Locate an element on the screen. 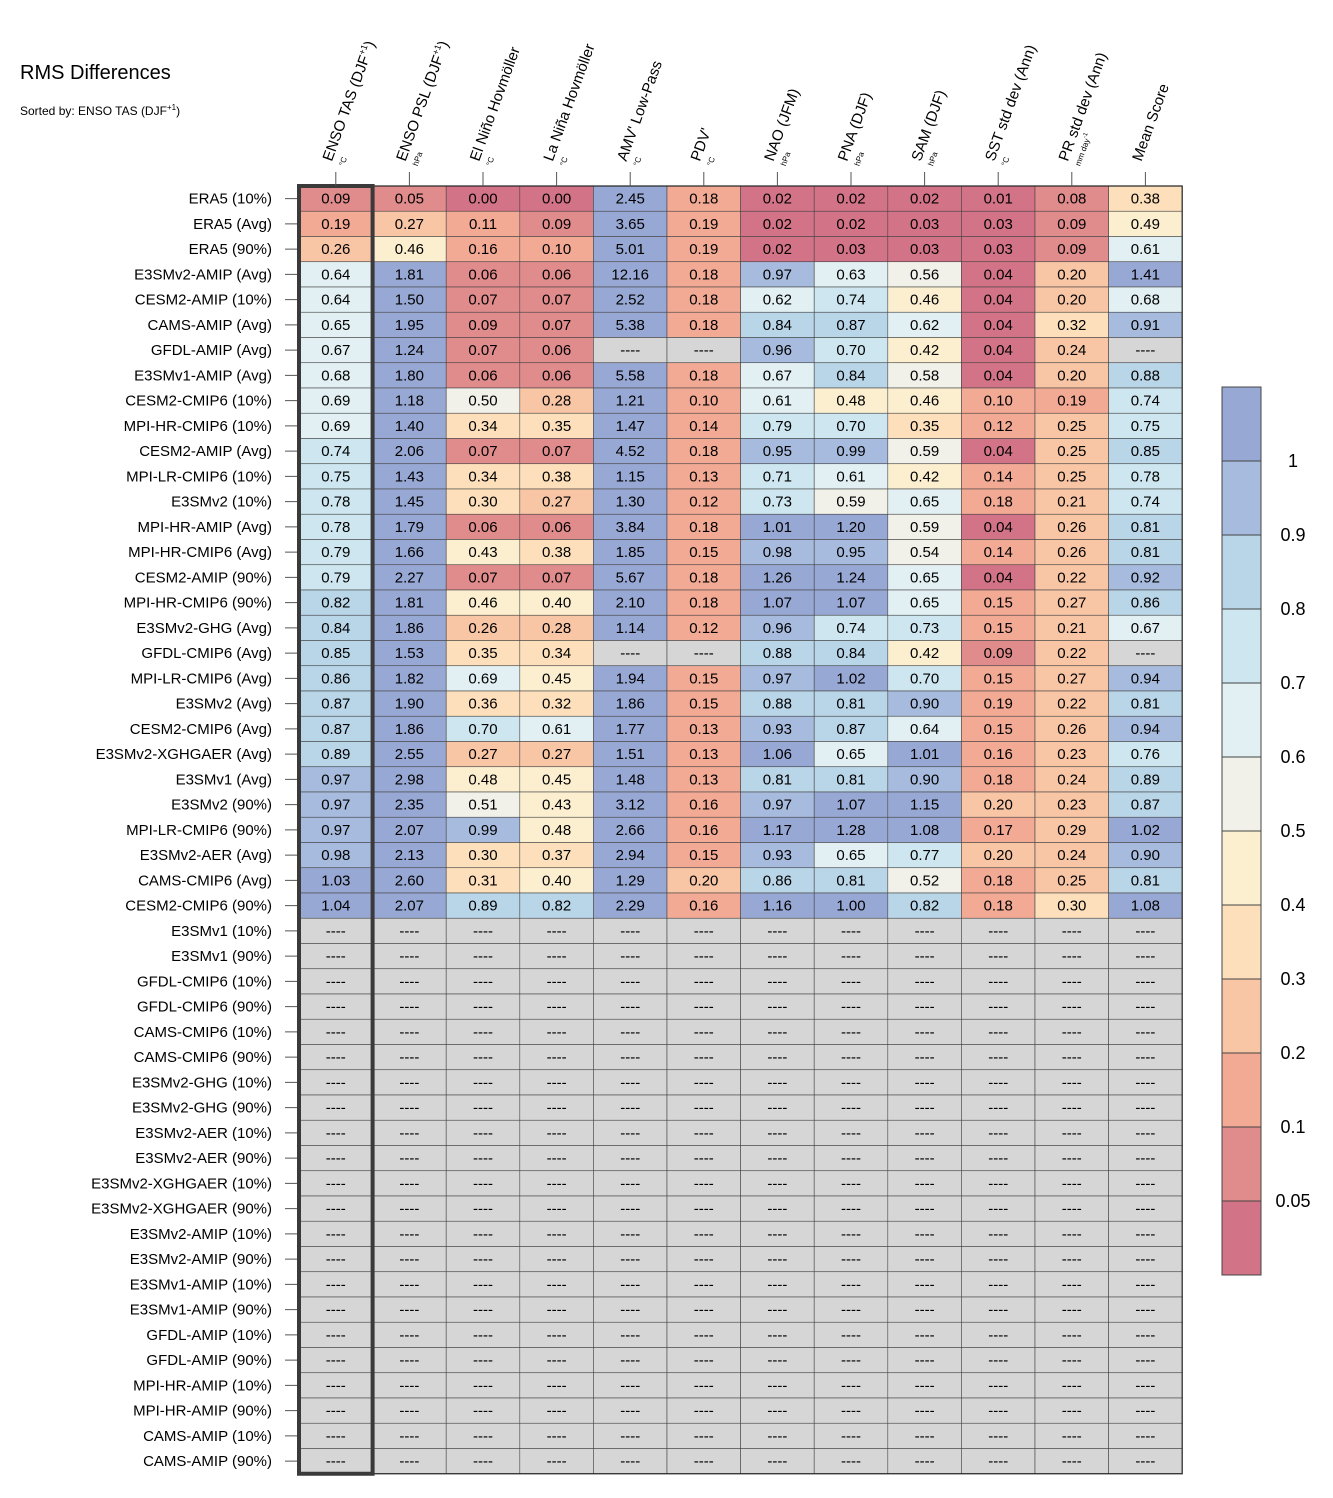 The height and width of the screenshot is (1498, 1333). cell-value: 0.03 is located at coordinates (850, 249).